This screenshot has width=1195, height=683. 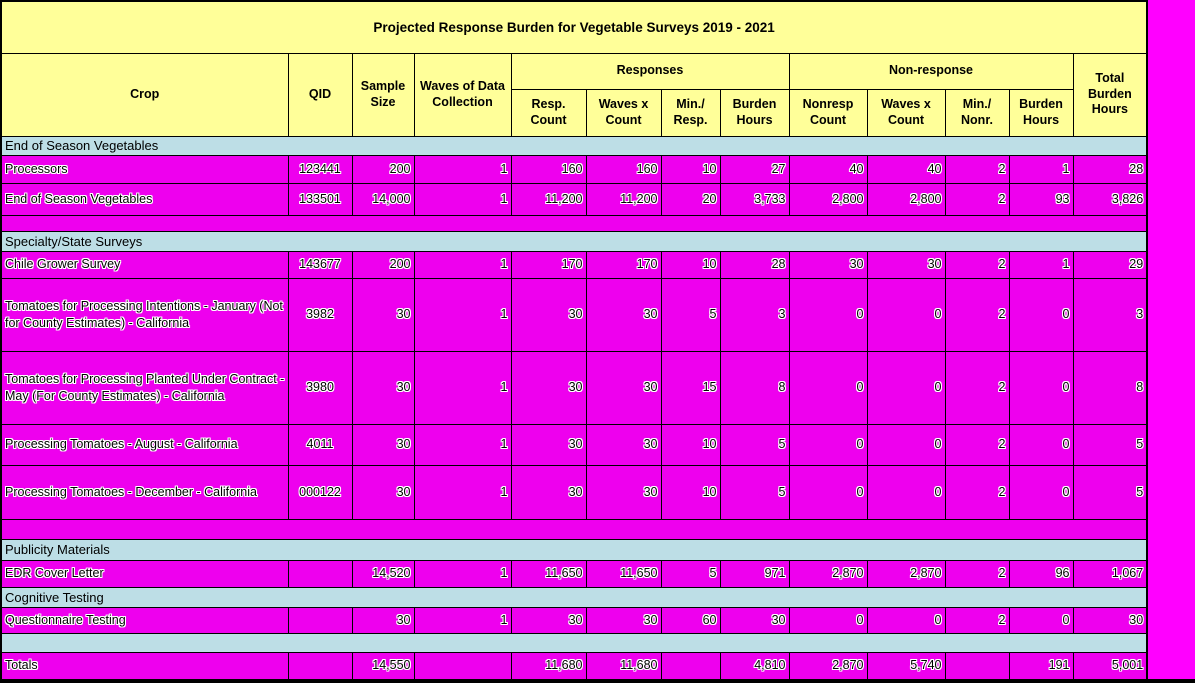 What do you see at coordinates (754, 199) in the screenshot?
I see `value-cell: 3,733` at bounding box center [754, 199].